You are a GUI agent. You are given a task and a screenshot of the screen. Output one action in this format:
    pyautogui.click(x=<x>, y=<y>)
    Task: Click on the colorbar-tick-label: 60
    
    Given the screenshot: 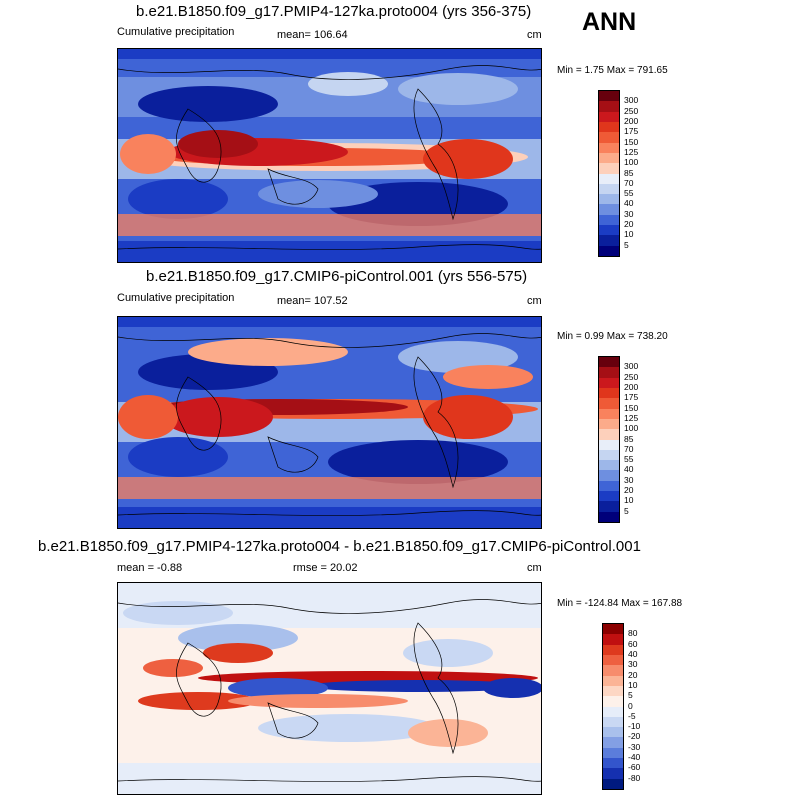 What is the action you would take?
    pyautogui.click(x=633, y=643)
    